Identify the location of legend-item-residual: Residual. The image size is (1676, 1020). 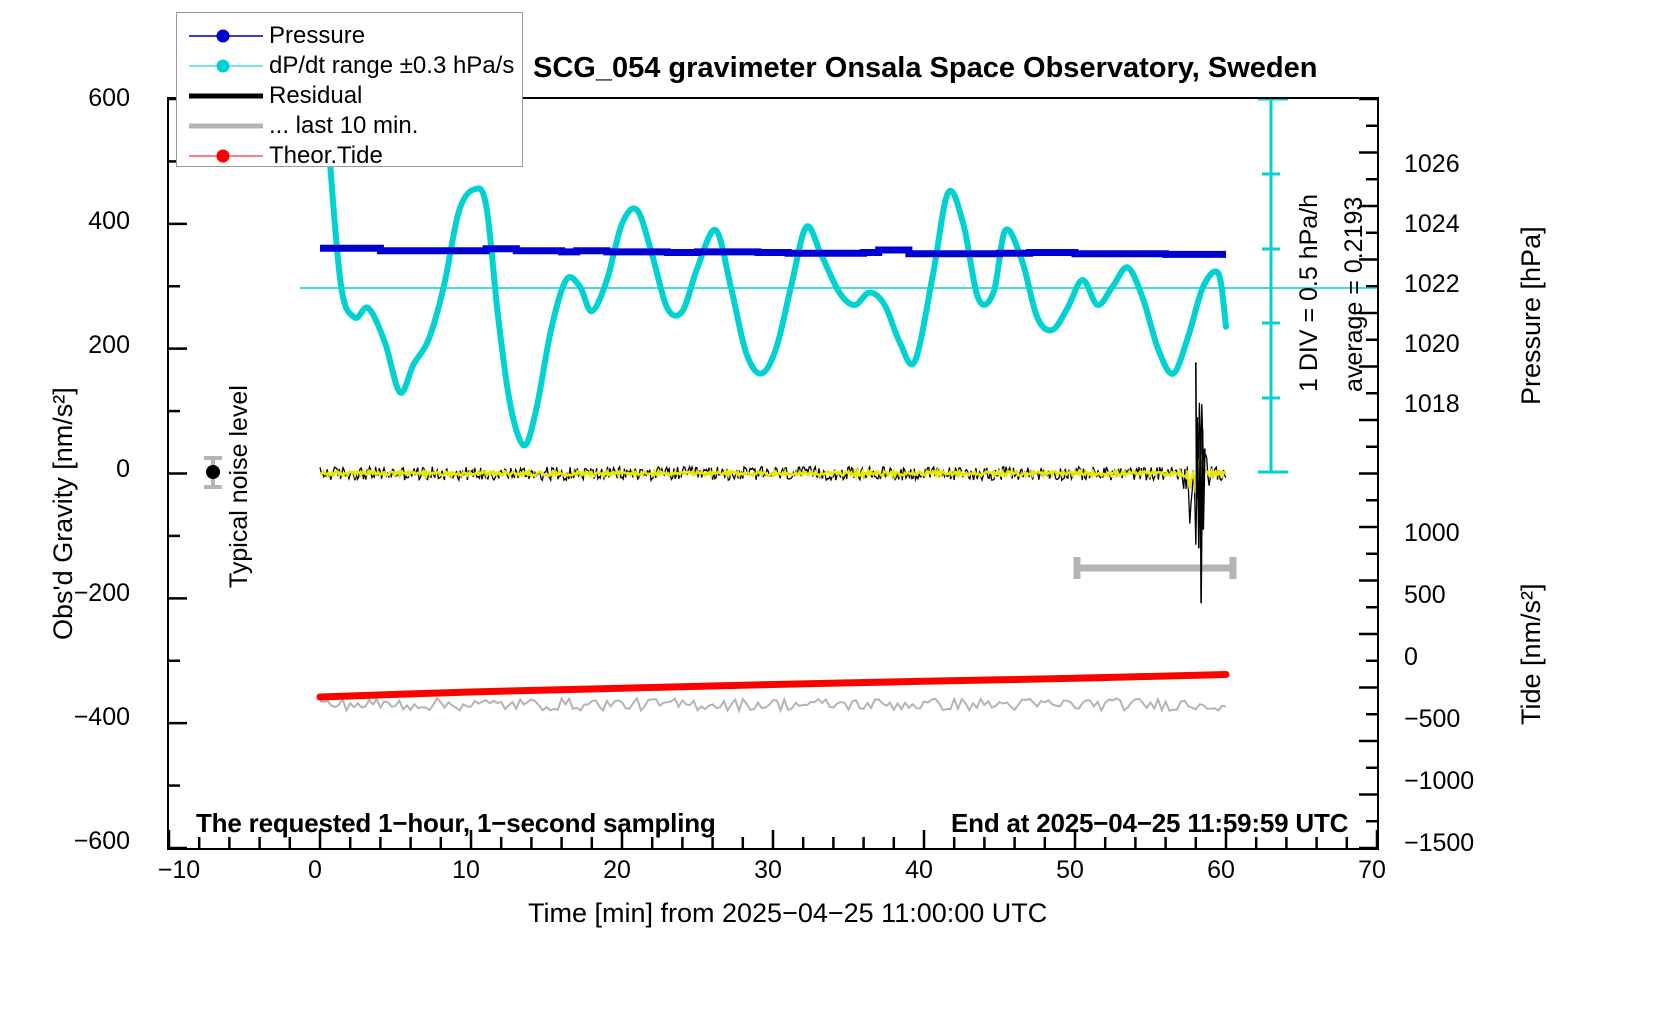
(349, 95).